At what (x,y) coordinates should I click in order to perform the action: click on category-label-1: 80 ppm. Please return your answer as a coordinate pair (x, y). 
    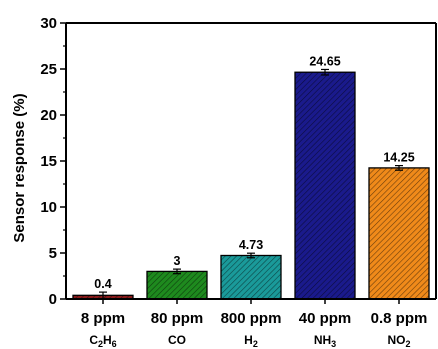
    Looking at the image, I should click on (177, 318).